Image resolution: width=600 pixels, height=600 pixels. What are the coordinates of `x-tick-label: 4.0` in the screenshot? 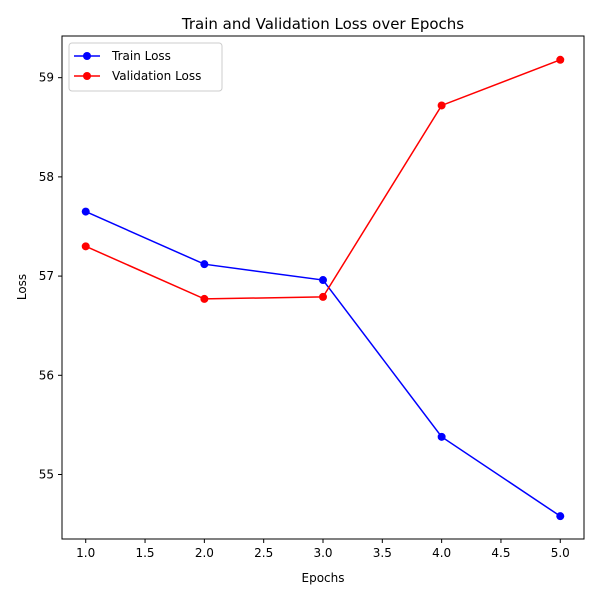 It's located at (441, 553).